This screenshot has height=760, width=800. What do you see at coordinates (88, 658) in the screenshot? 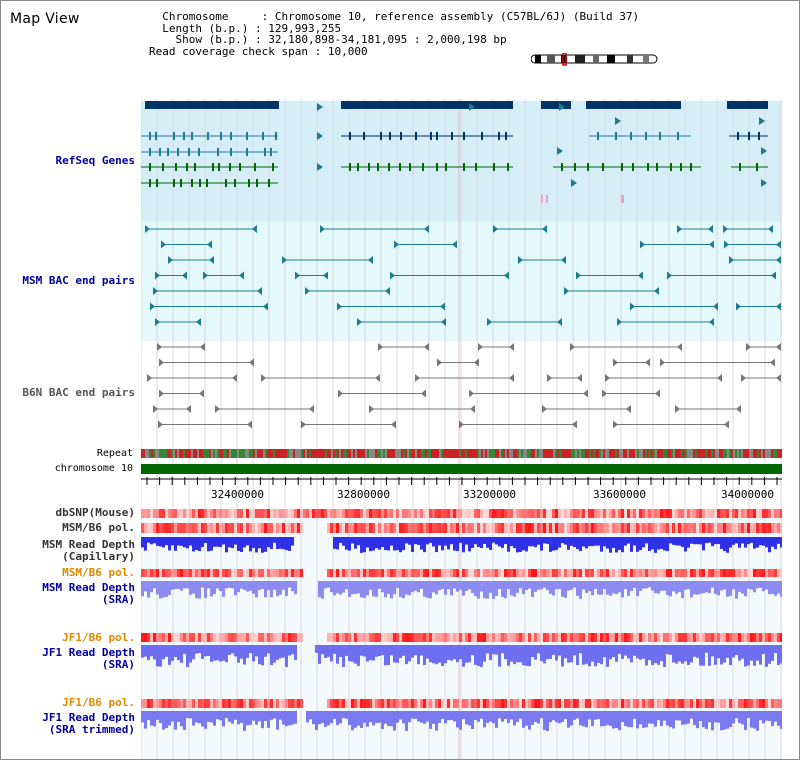
I see `track-label-jf1-depth-sra: JF1 Read Depth (SRA)` at bounding box center [88, 658].